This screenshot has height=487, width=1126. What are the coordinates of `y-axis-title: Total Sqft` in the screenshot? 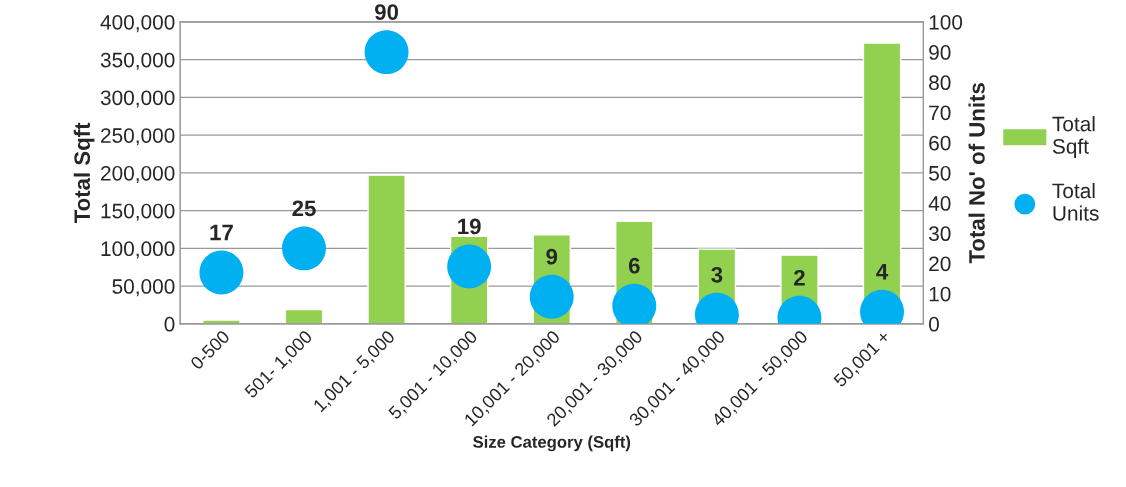 It's located at (84, 173).